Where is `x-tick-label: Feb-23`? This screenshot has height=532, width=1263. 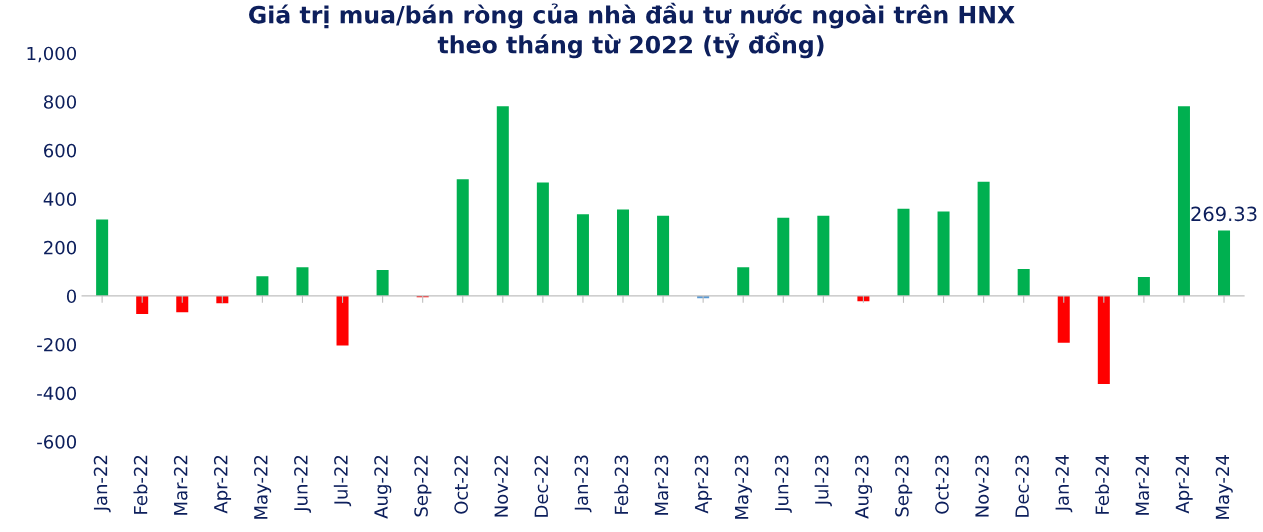 x-tick-label: Feb-23 is located at coordinates (621, 484).